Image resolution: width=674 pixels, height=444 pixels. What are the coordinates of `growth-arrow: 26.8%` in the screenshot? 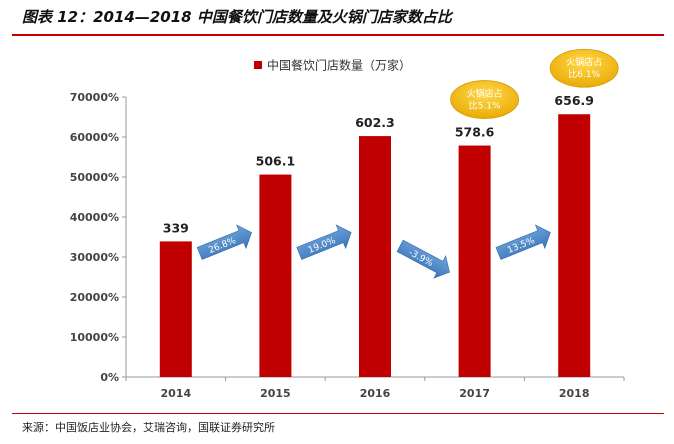 It's located at (224, 242).